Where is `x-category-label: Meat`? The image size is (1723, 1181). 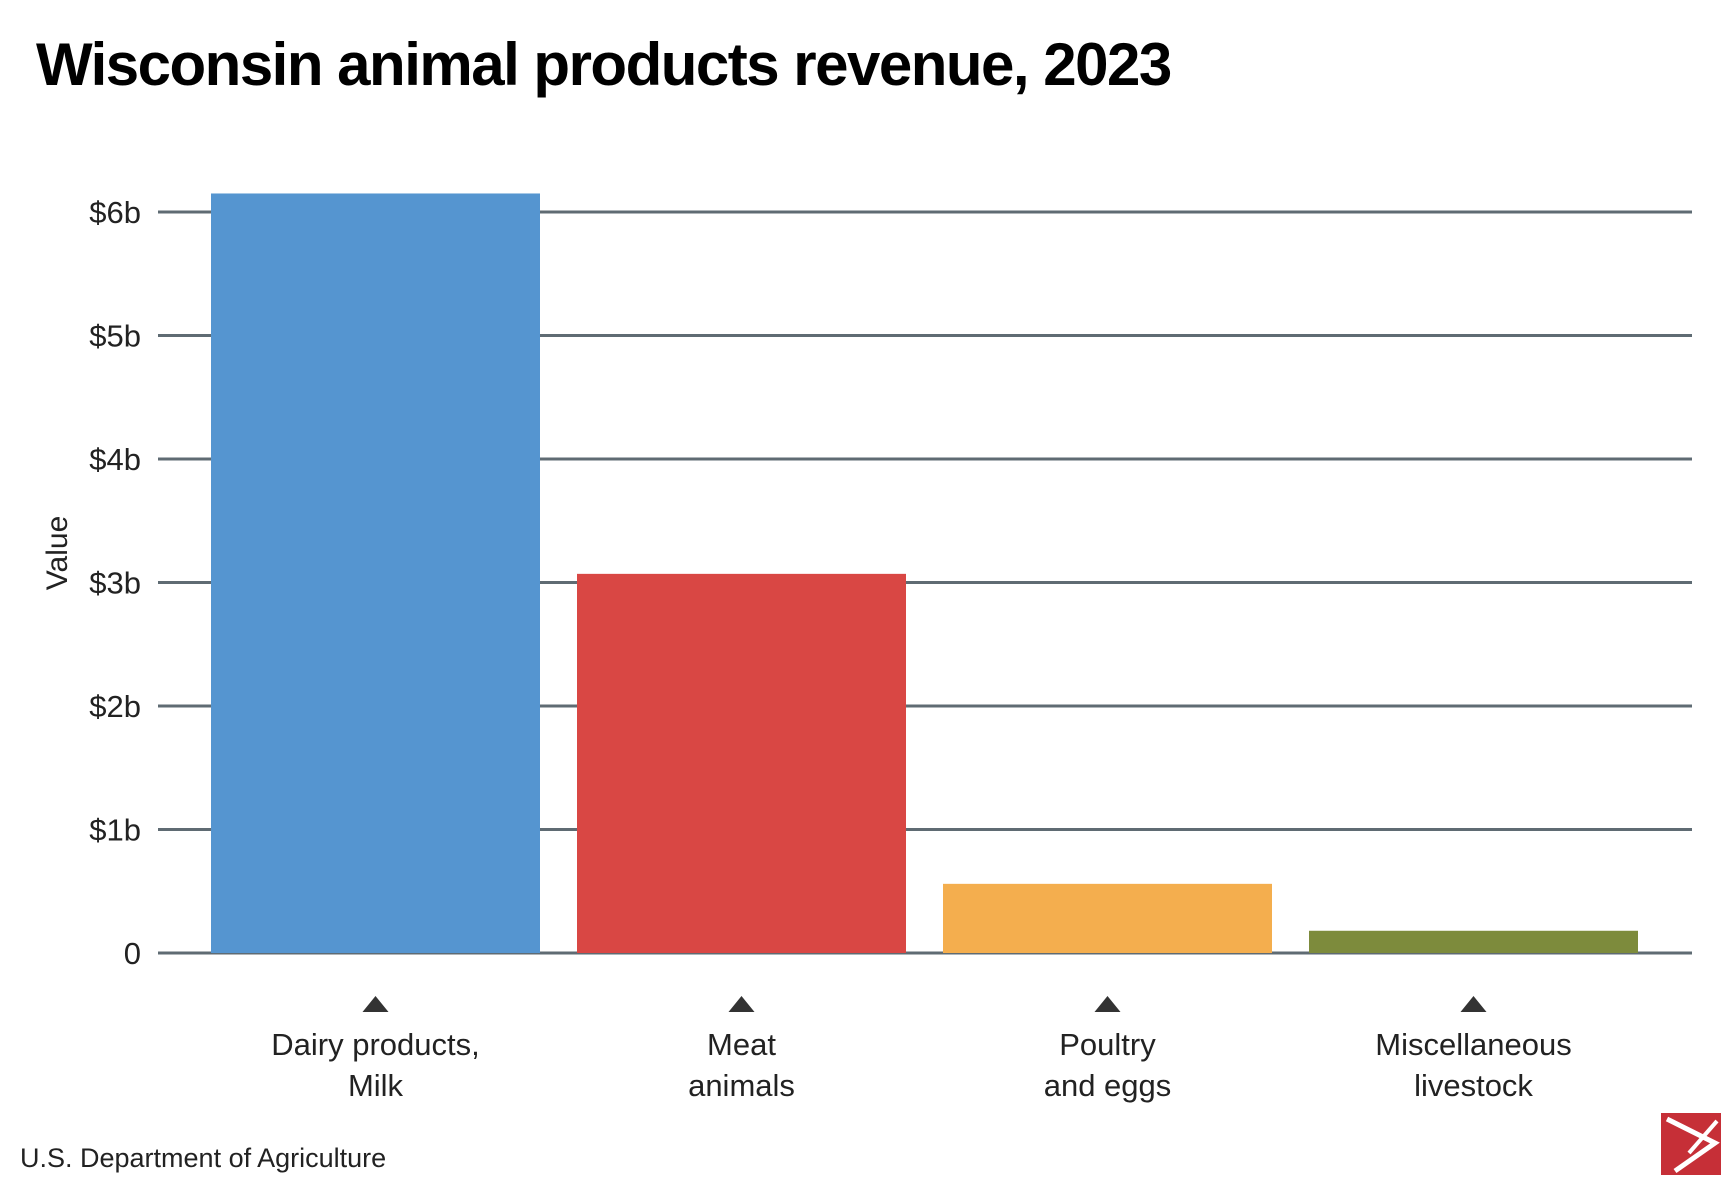
x-category-label: Meat is located at coordinates (741, 1044).